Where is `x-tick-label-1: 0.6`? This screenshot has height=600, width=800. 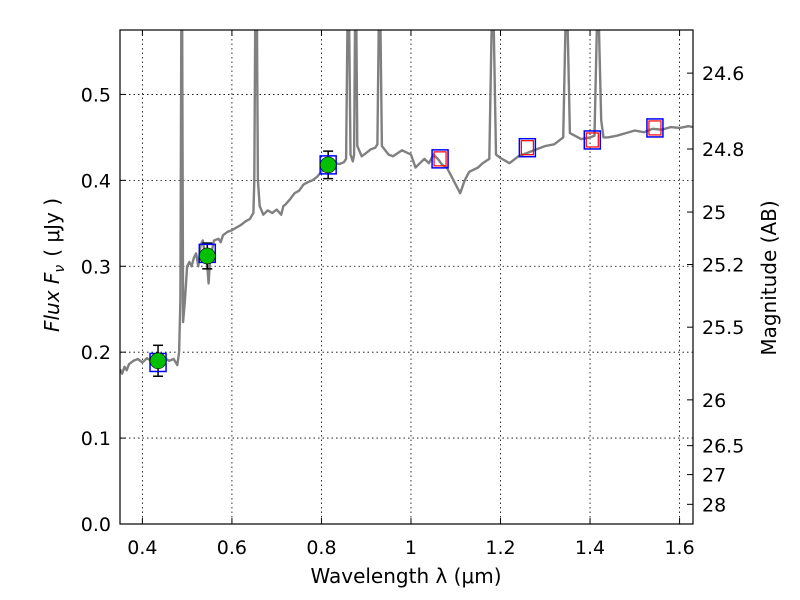
x-tick-label-1: 0.6 is located at coordinates (232, 548).